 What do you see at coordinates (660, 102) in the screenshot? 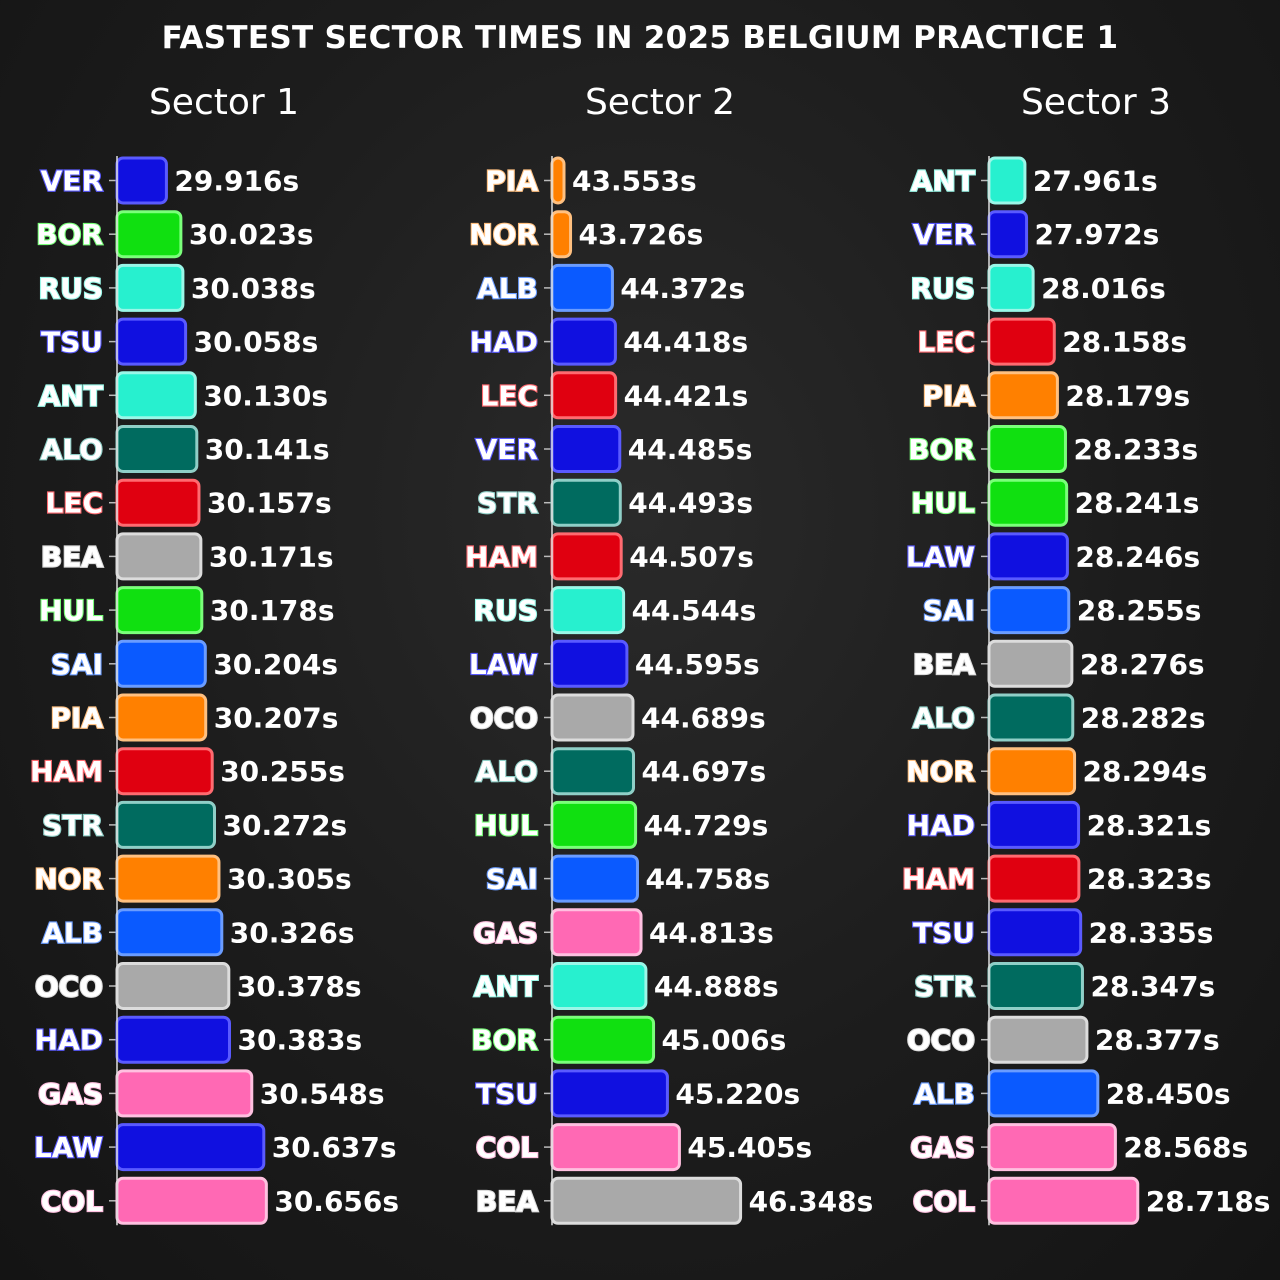
I see `sector-title: Sector 2` at bounding box center [660, 102].